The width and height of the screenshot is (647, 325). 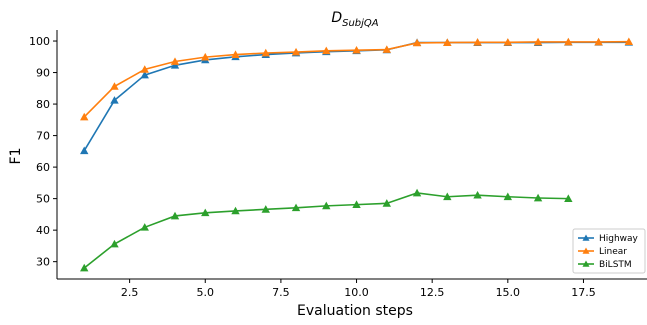 I want to click on x-tick-label: 17.5, so click(x=583, y=292).